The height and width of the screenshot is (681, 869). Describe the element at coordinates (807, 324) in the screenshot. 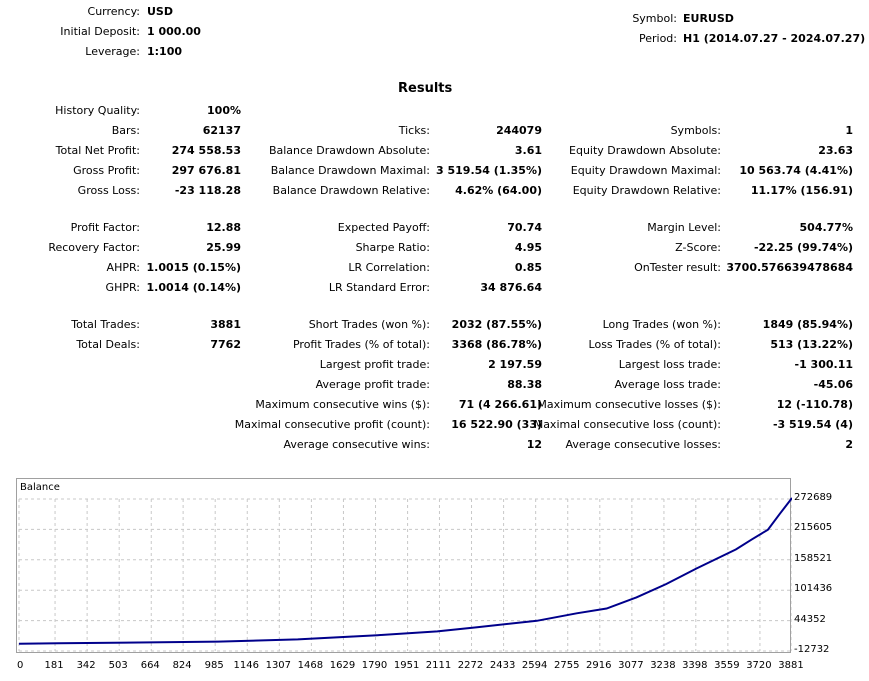

I see `stat-value: 1849 (85.94%)` at that location.